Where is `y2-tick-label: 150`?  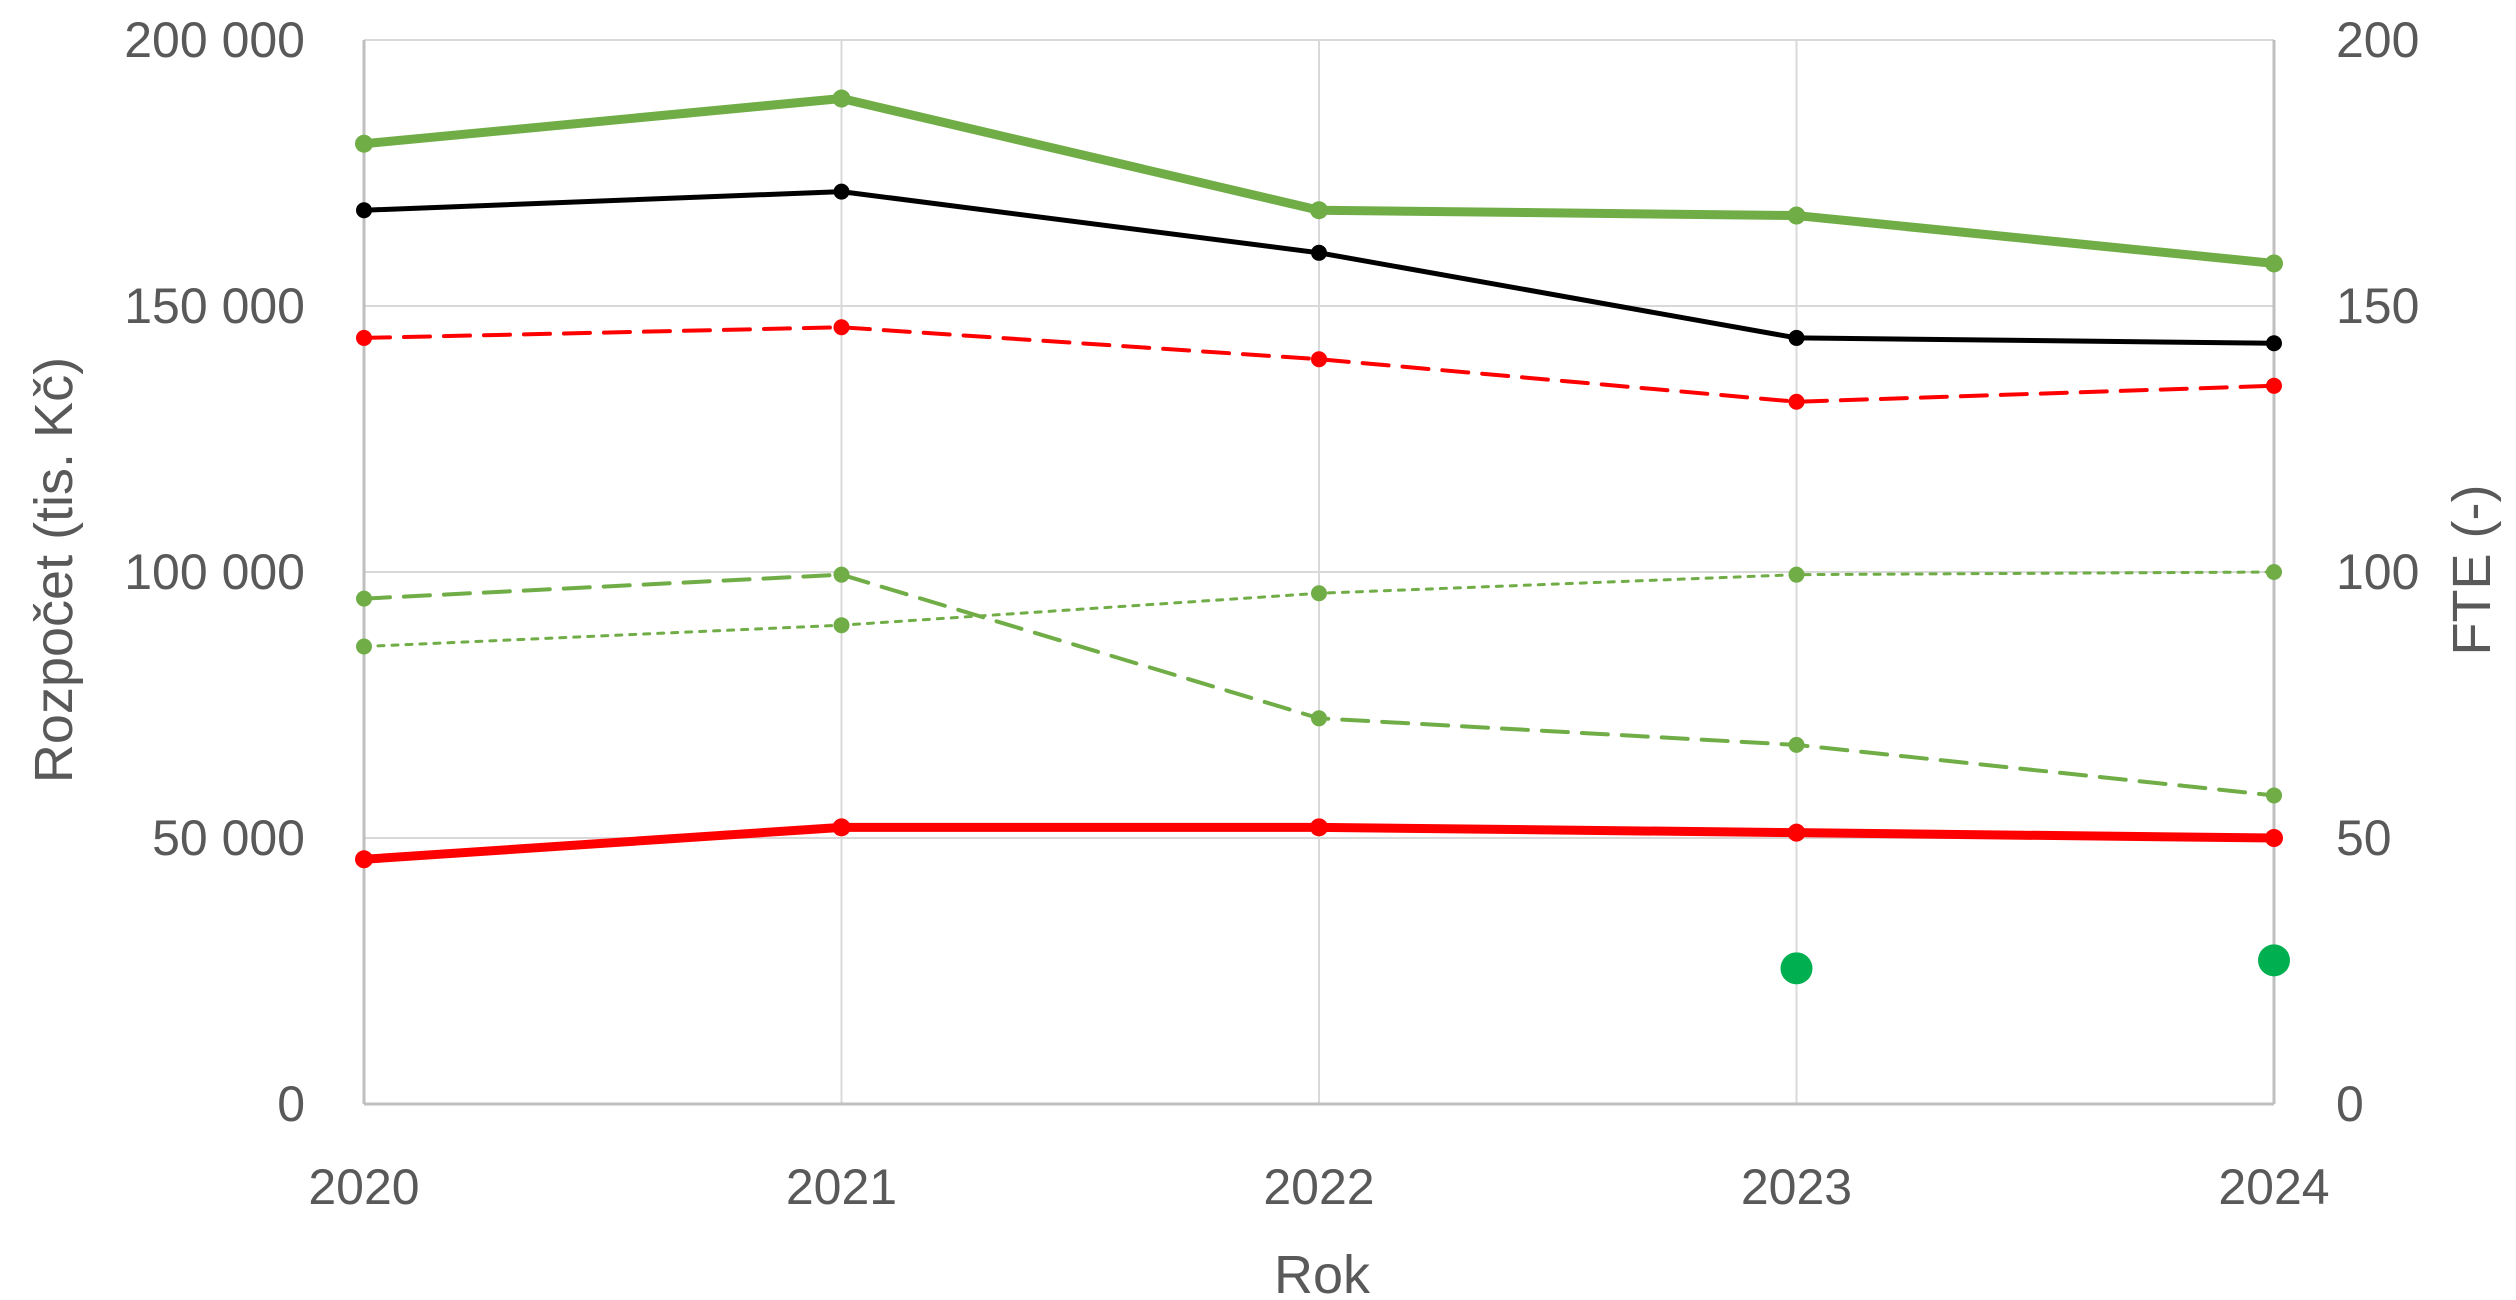
y2-tick-label: 150 is located at coordinates (2377, 306).